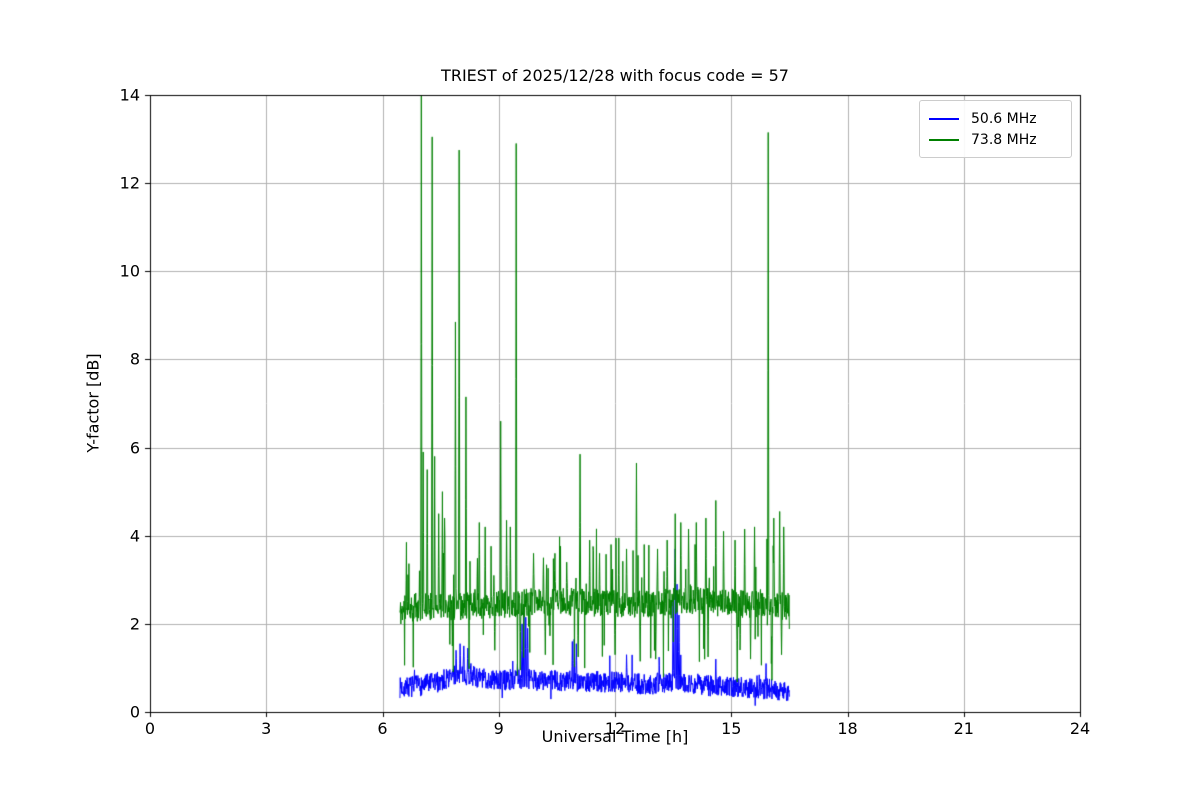 This screenshot has height=800, width=1200. Describe the element at coordinates (1080, 728) in the screenshot. I see `x-tick-label: 24` at that location.